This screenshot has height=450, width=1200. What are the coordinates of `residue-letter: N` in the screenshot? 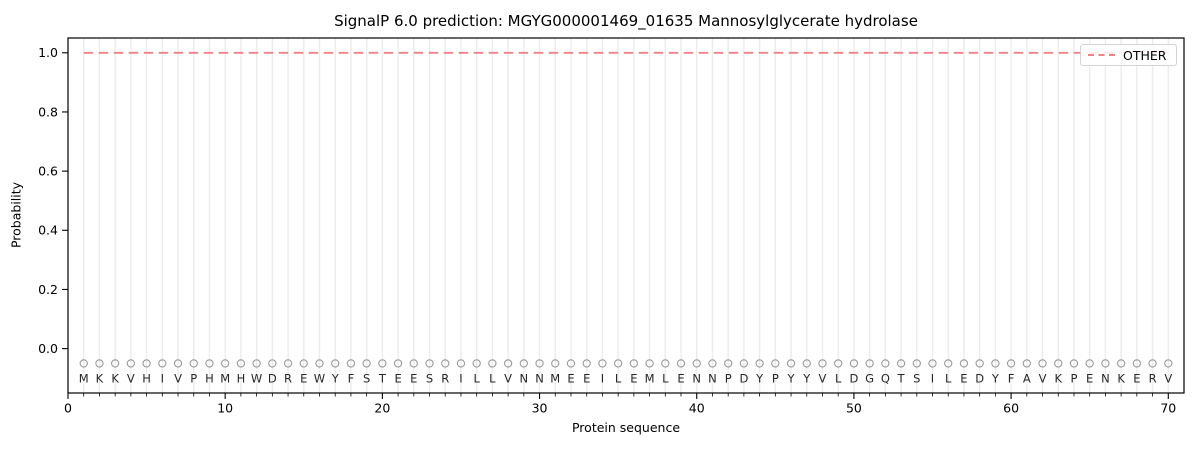 It's located at (524, 378).